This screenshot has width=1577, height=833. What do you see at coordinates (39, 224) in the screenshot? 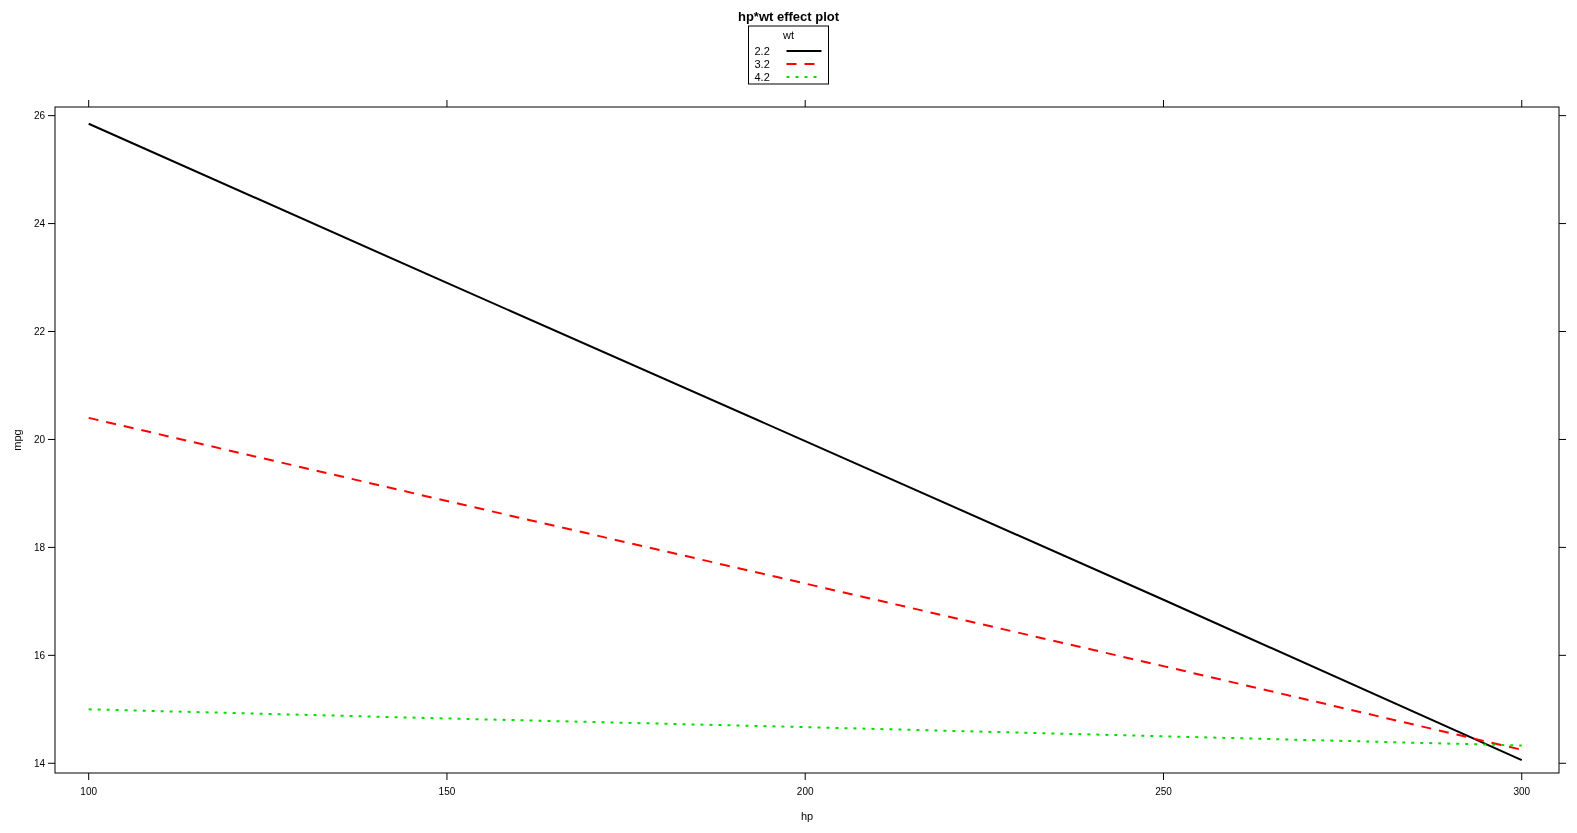
I see `y-tick-label: 24` at bounding box center [39, 224].